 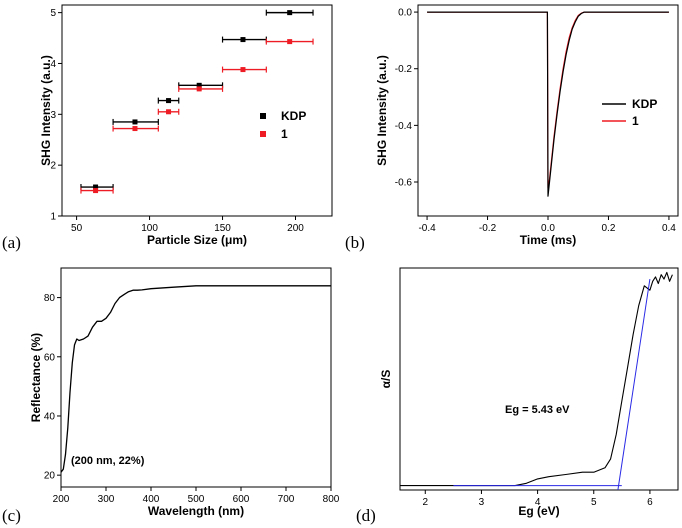 What do you see at coordinates (53, 115) in the screenshot?
I see `panel-a-y-tick-label: 3` at bounding box center [53, 115].